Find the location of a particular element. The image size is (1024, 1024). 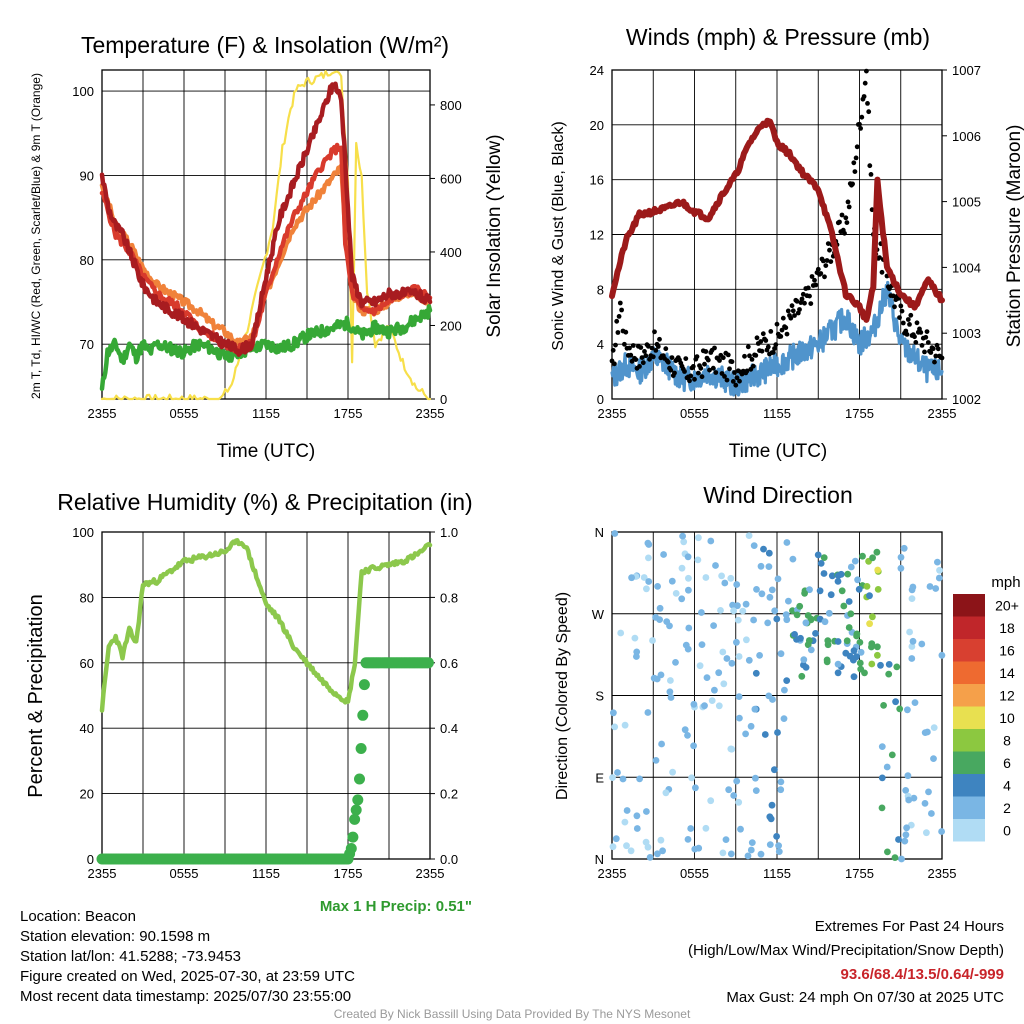

wind-frame is located at coordinates (777, 234).